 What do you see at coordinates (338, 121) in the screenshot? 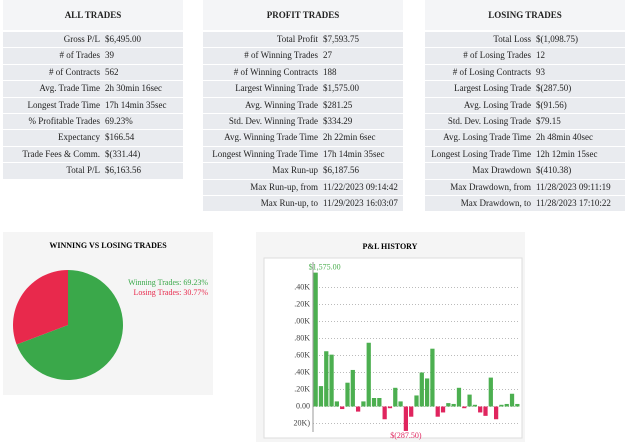
I see `row-value: $334.29` at bounding box center [338, 121].